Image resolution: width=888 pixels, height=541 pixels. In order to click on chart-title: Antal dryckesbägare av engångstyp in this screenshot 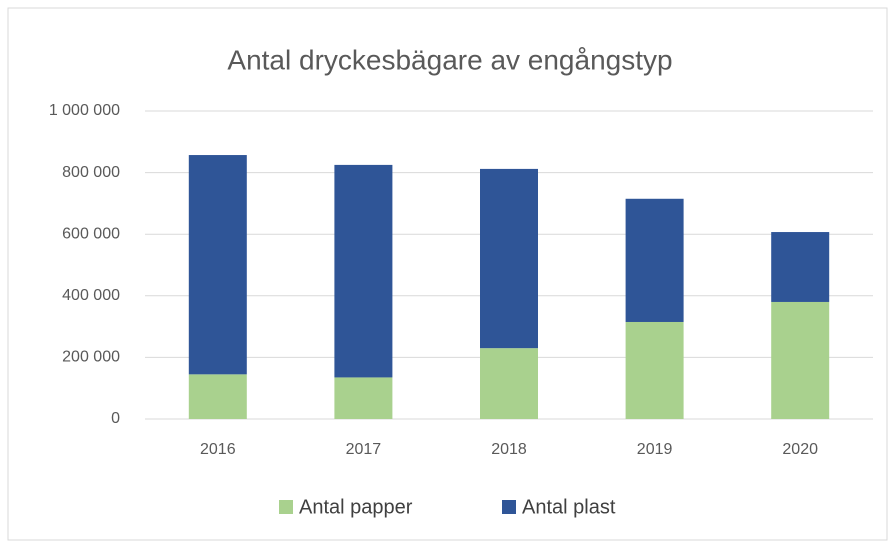, I will do `click(449, 59)`.